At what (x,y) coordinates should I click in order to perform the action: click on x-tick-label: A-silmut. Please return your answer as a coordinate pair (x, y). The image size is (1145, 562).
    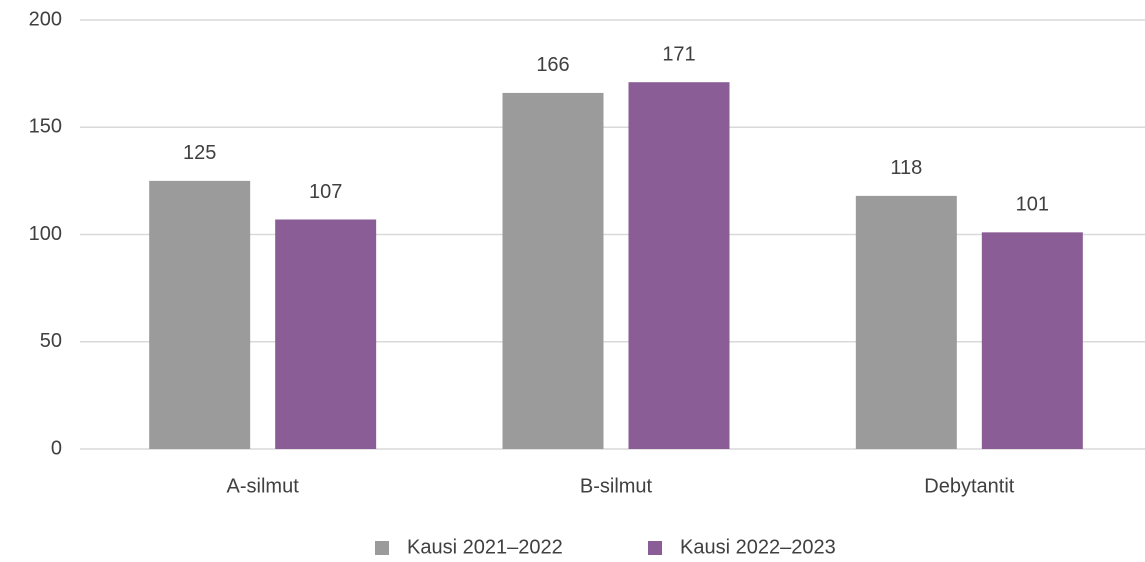
    Looking at the image, I should click on (263, 486).